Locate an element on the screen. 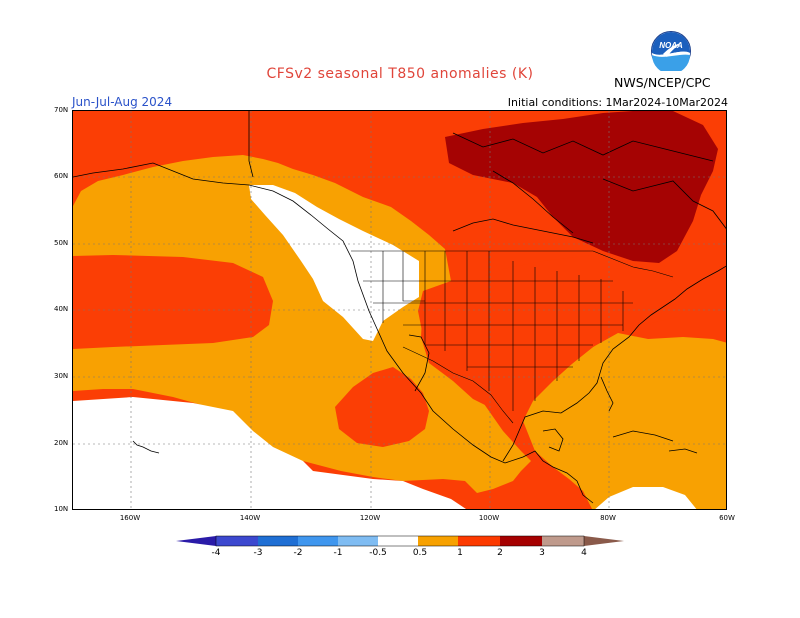  lat-label-50n: 50N is located at coordinates (61, 243).